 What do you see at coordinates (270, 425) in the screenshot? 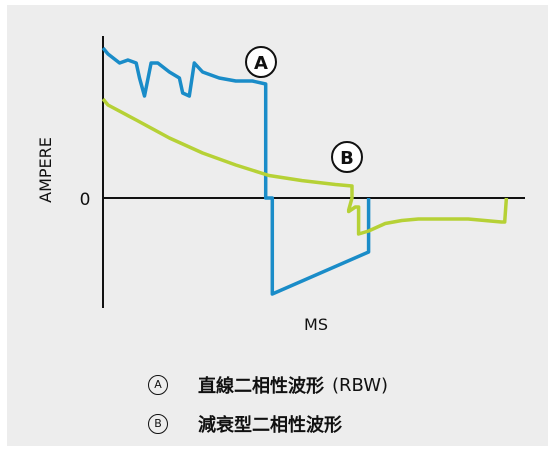
I see `legend-label-b: 減衰型二相性波形` at bounding box center [270, 425].